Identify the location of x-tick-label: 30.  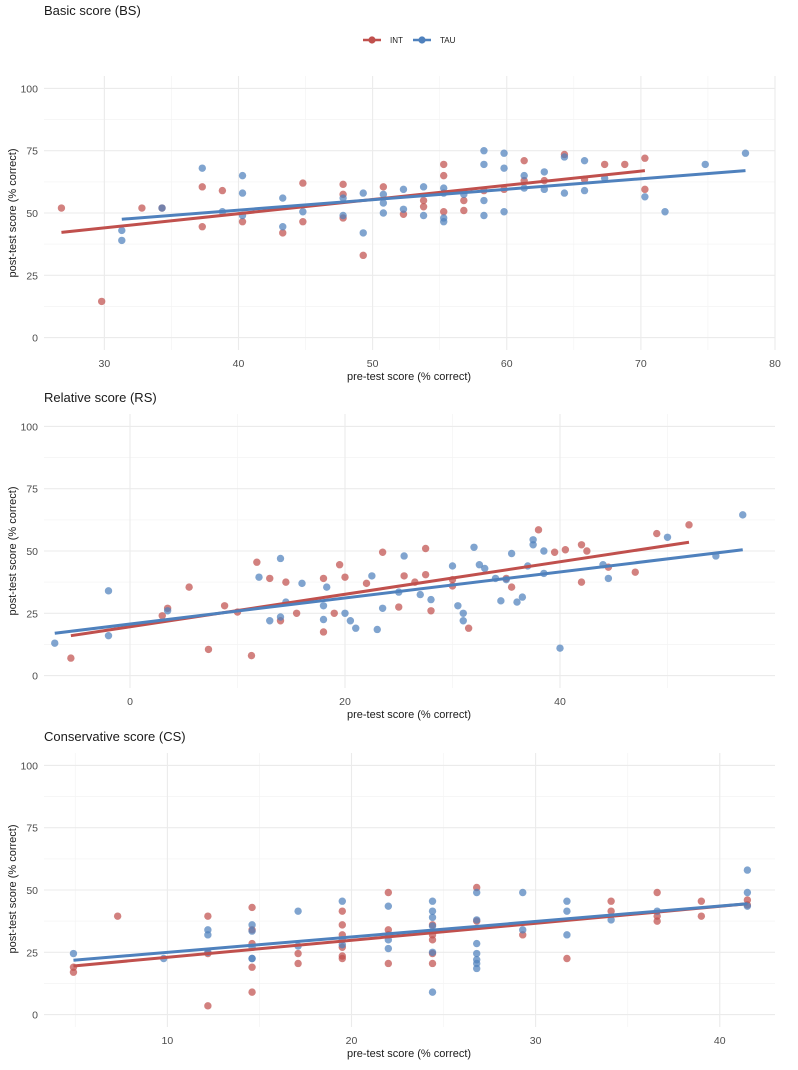
(536, 1041).